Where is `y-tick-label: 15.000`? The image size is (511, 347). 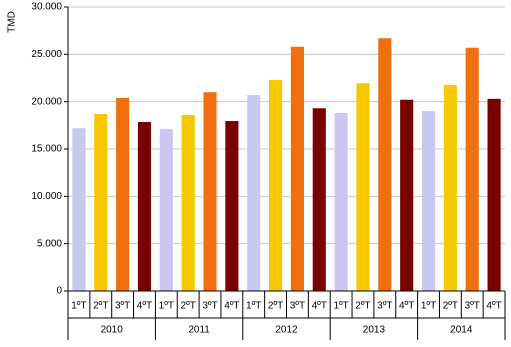
y-tick-label: 15.000 is located at coordinates (46, 149).